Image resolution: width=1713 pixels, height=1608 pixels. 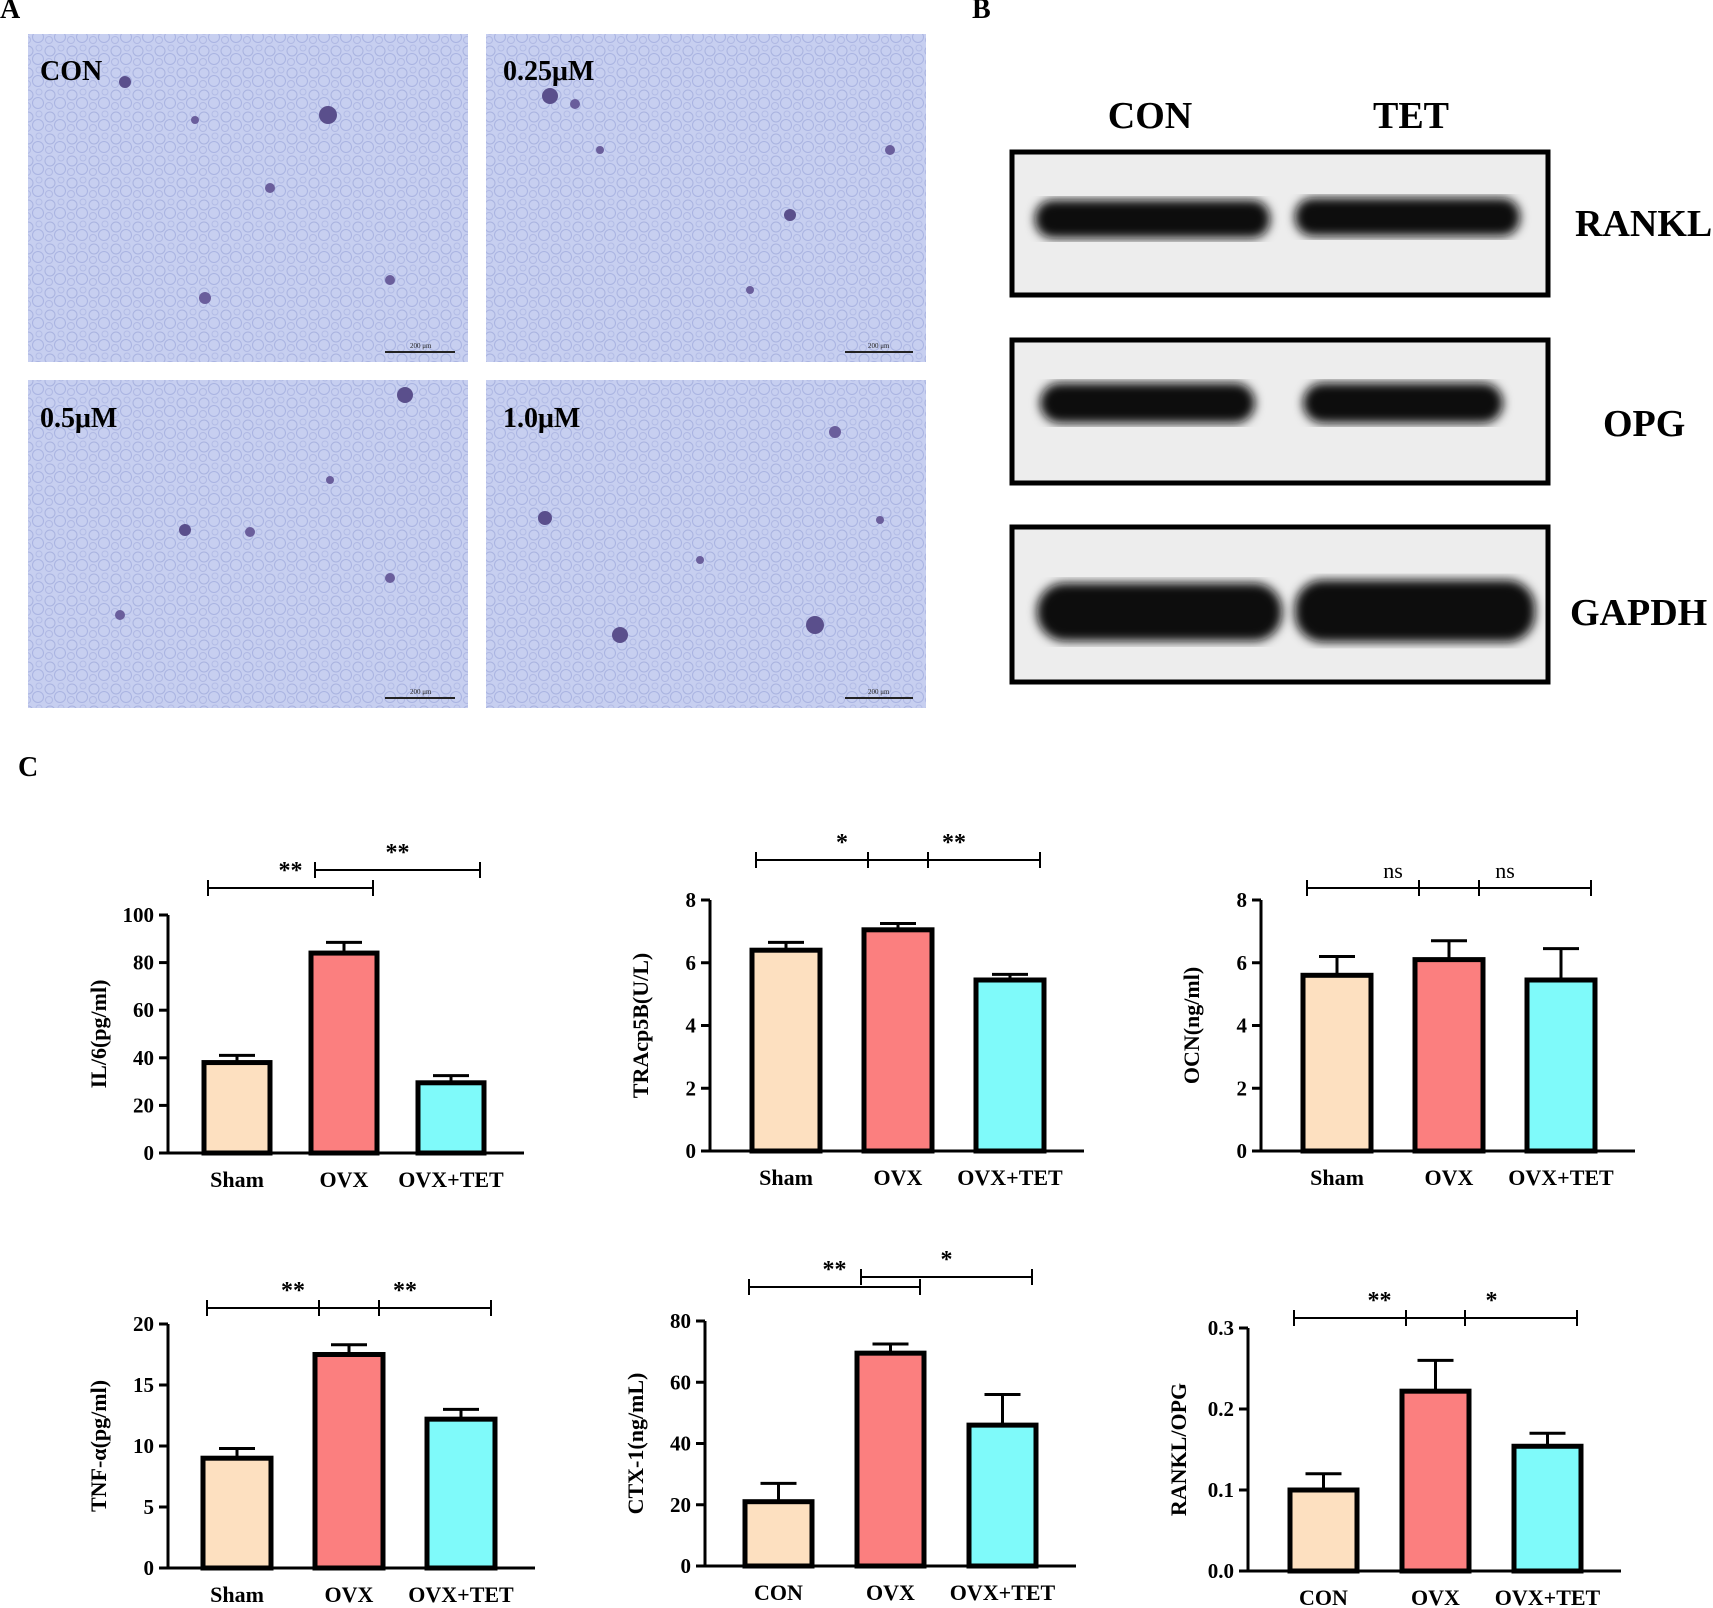 What do you see at coordinates (1152, 219) in the screenshot?
I see `band-rankl-con` at bounding box center [1152, 219].